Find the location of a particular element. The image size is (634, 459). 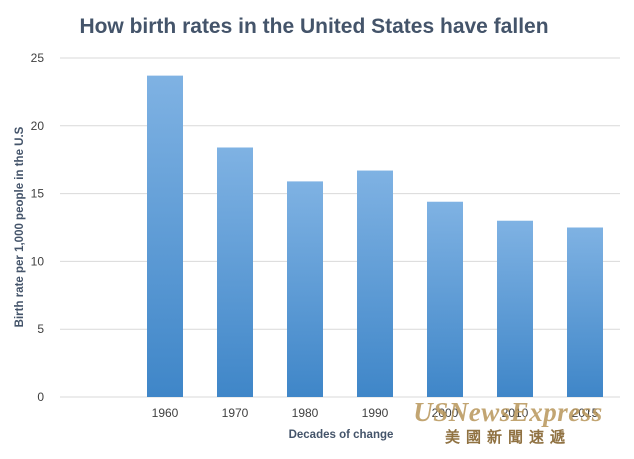

y-tick-label: 5 is located at coordinates (40, 329).